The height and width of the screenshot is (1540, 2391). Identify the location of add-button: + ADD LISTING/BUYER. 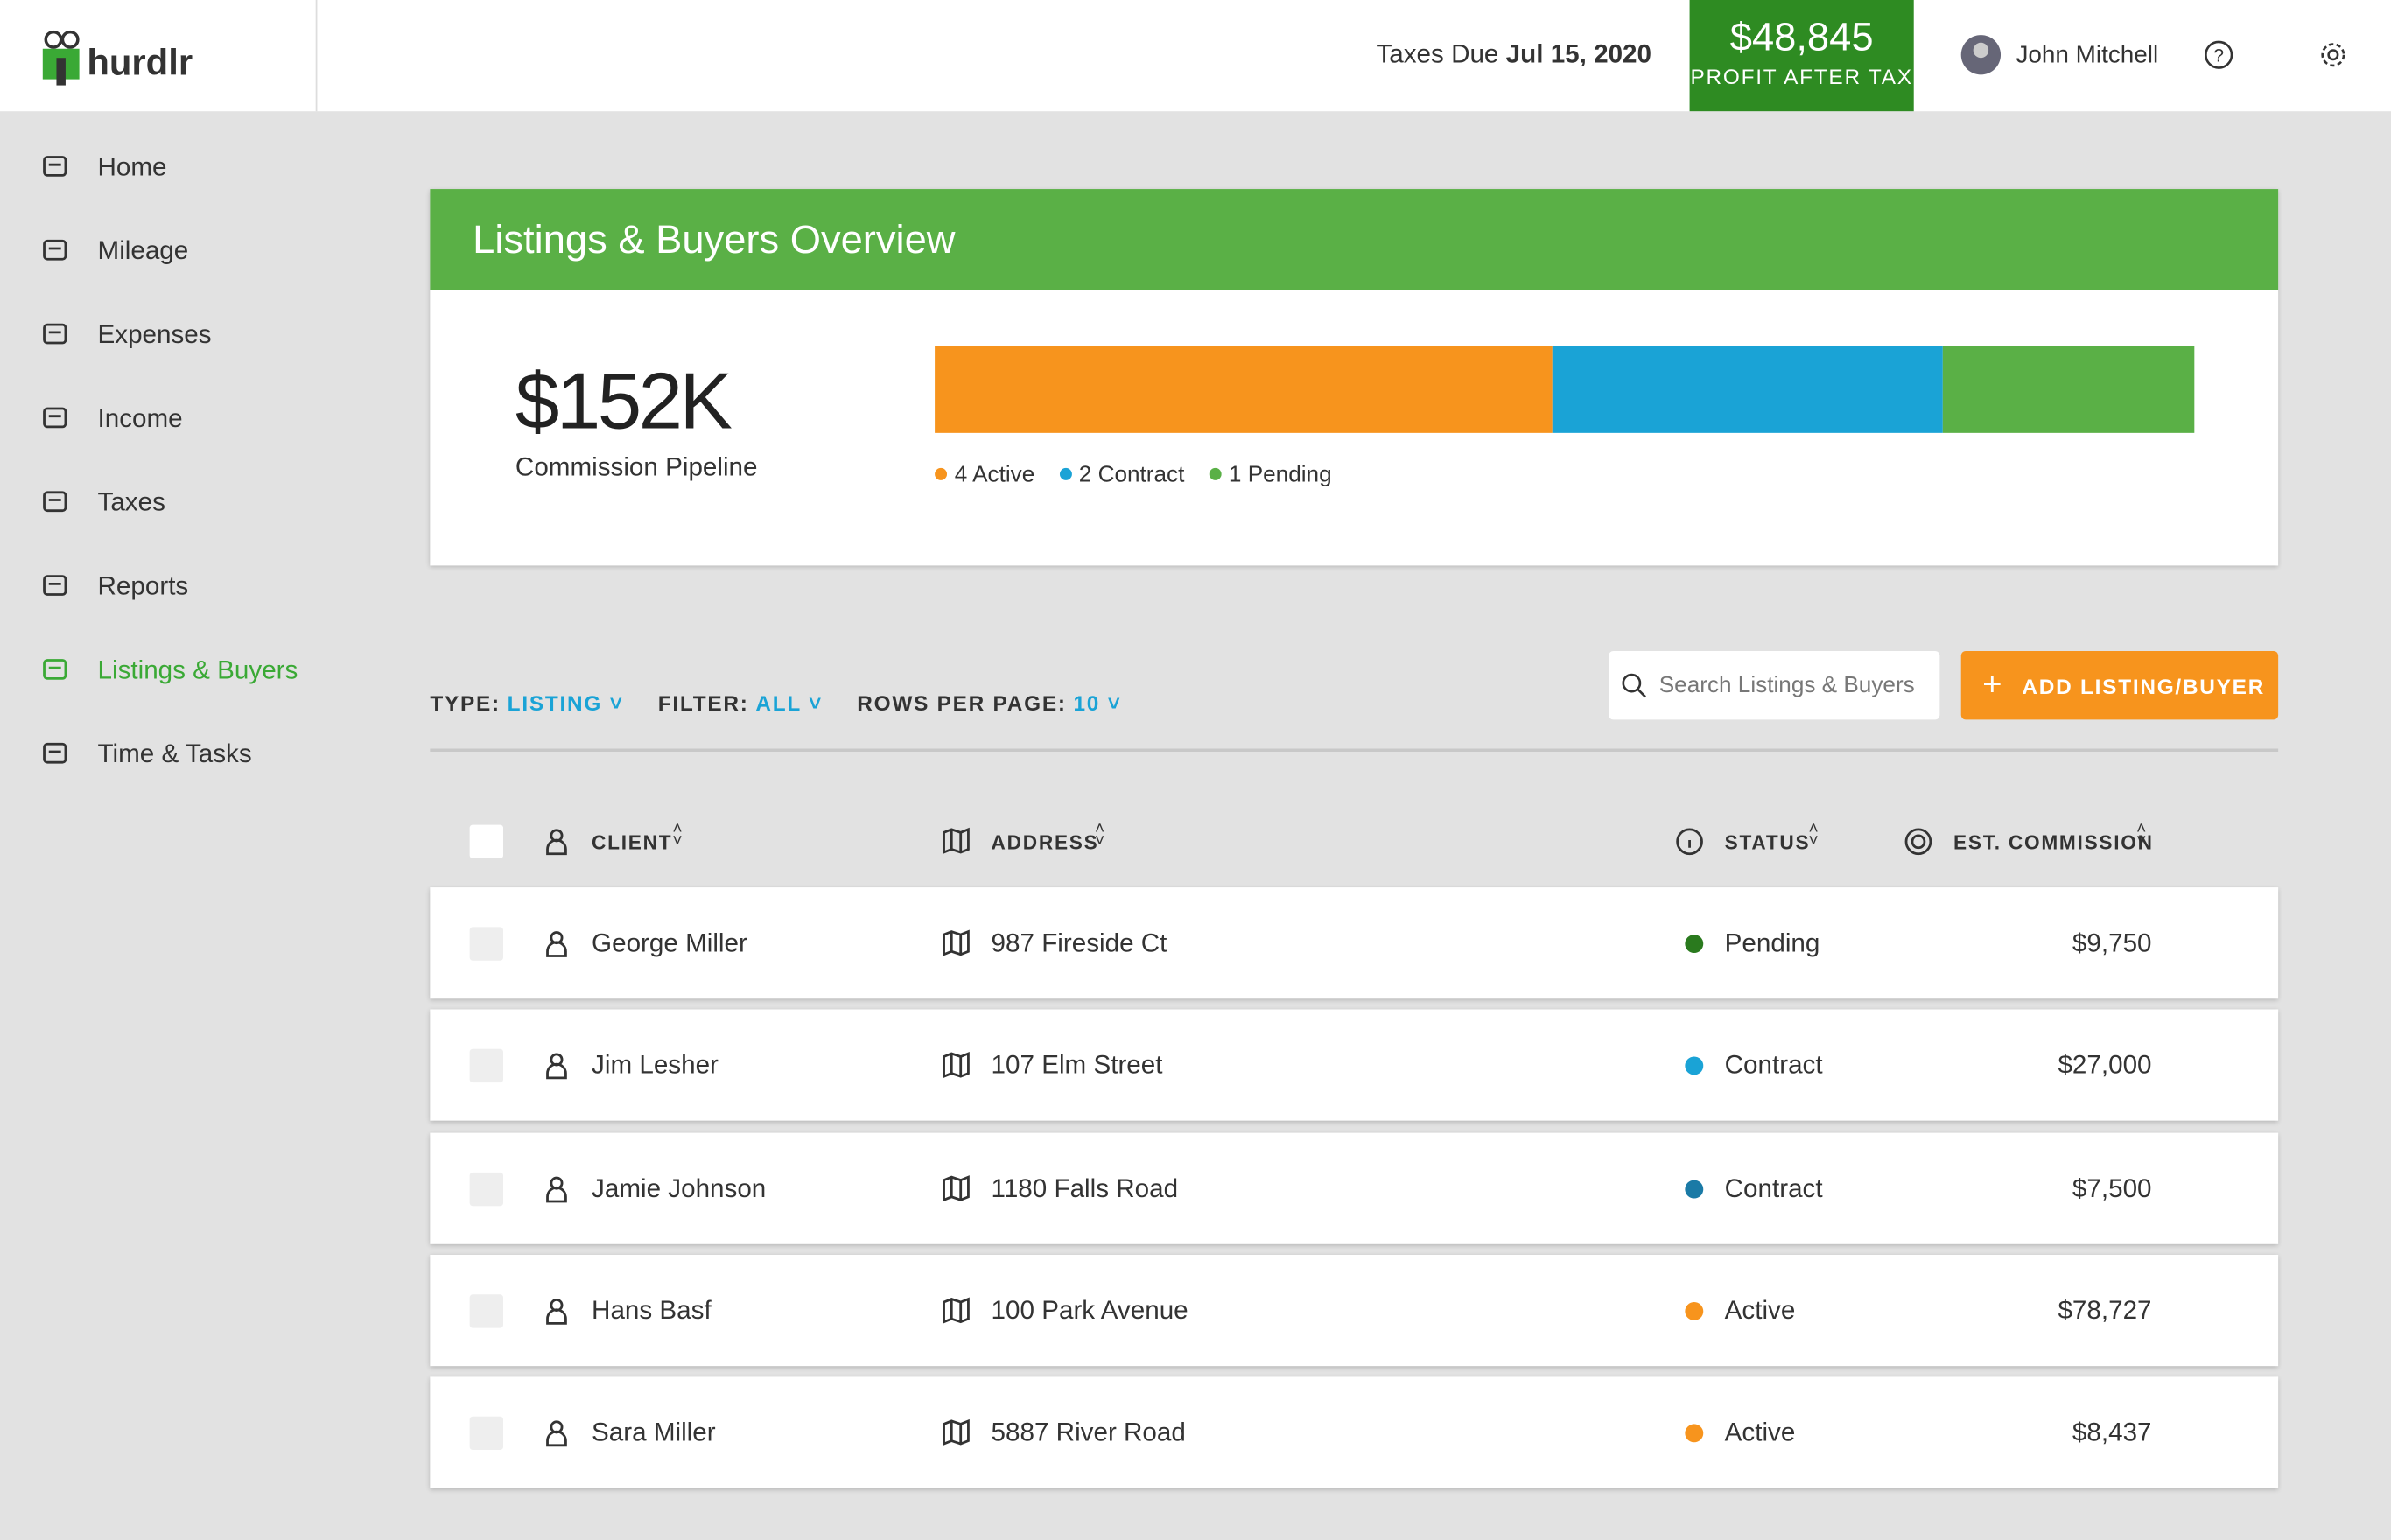
(2119, 685).